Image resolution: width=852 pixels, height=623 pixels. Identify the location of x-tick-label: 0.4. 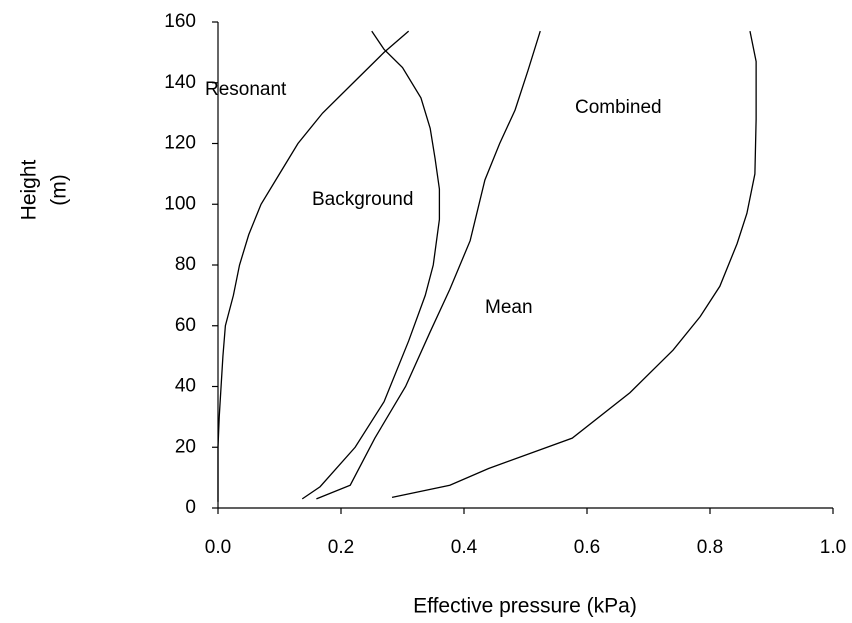
(464, 547).